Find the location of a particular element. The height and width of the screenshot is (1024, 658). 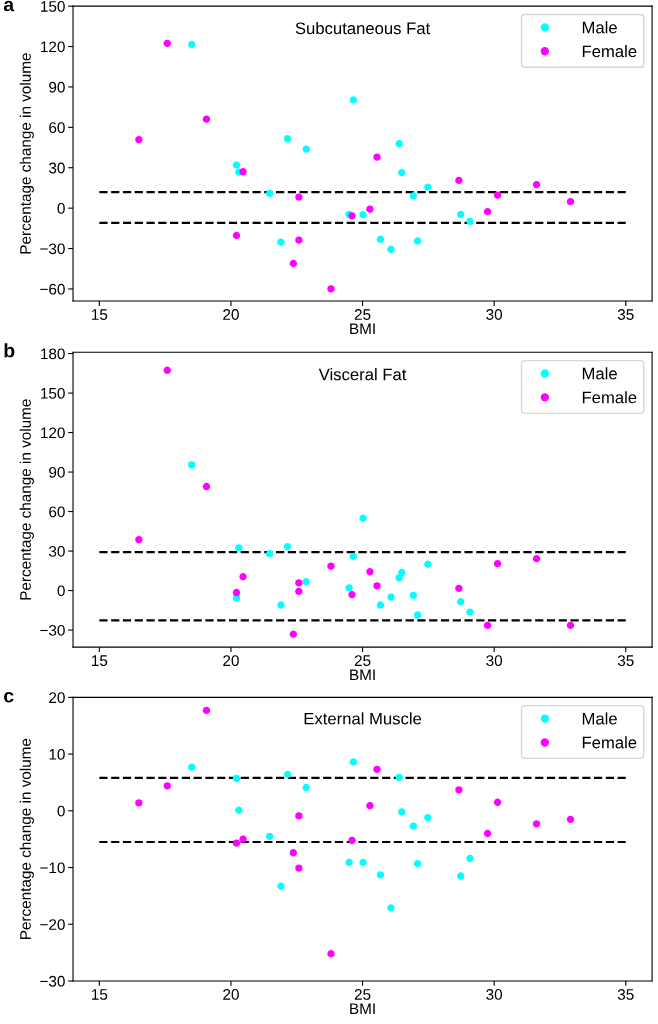

text: External Muscle is located at coordinates (363, 718).